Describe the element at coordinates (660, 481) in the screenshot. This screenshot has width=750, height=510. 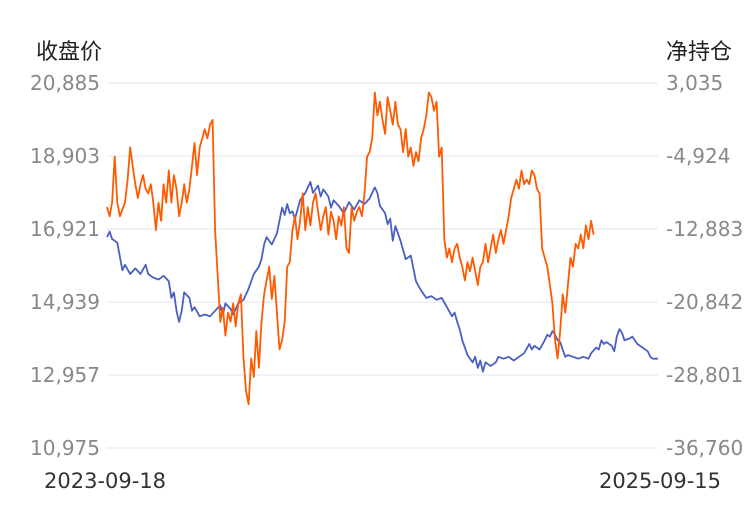
I see `x-tick-label: 2025-09-15` at that location.